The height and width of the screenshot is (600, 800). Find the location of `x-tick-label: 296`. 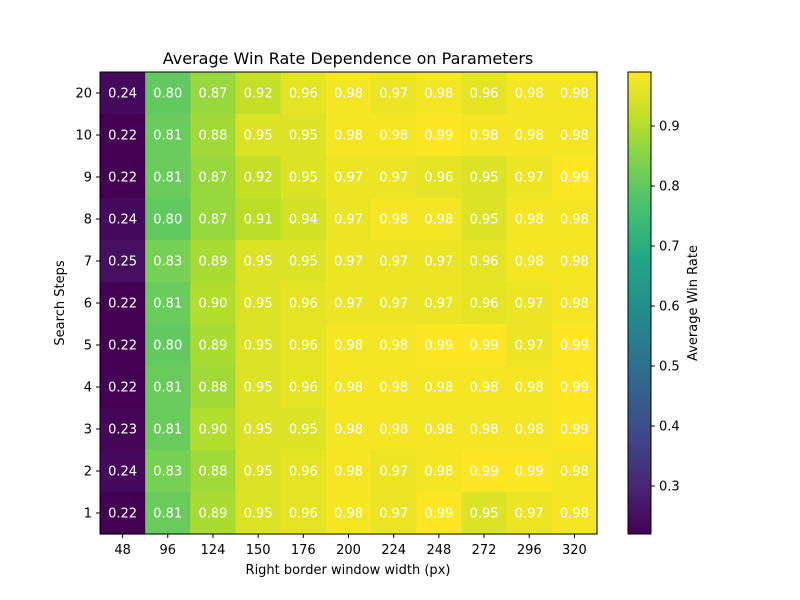

x-tick-label: 296 is located at coordinates (529, 550).